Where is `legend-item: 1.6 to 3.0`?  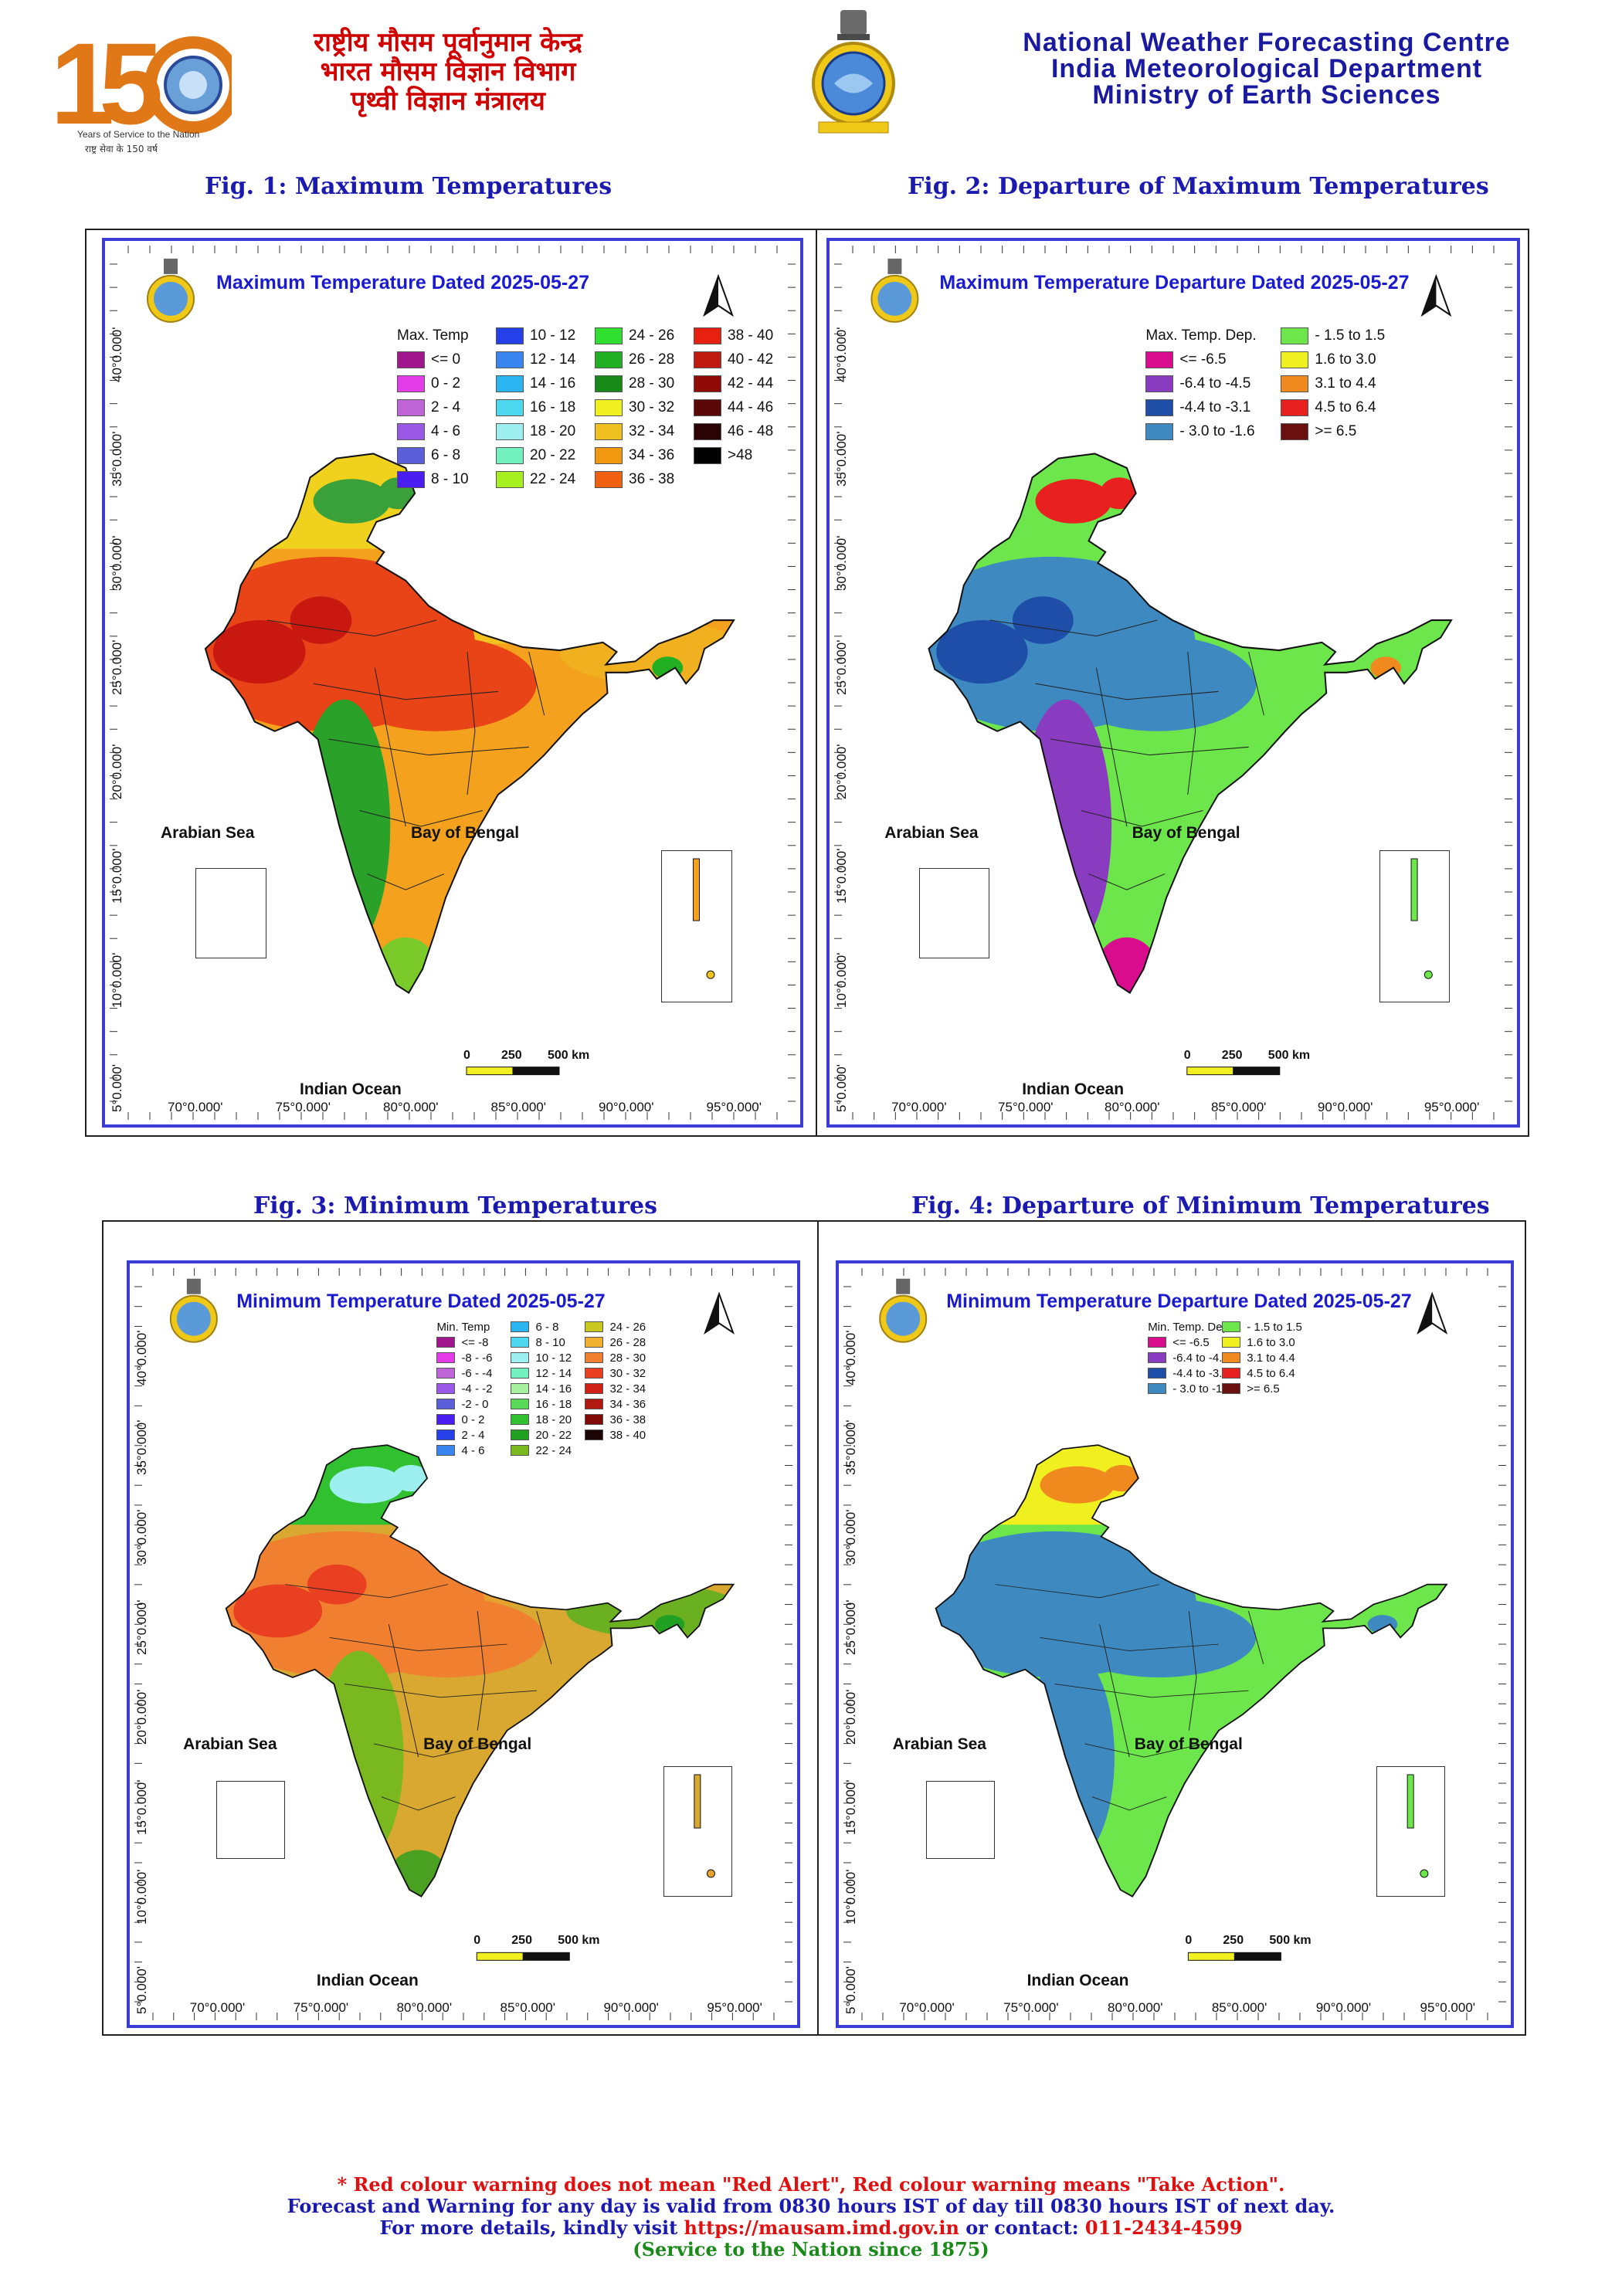 legend-item: 1.6 to 3.0 is located at coordinates (1328, 360).